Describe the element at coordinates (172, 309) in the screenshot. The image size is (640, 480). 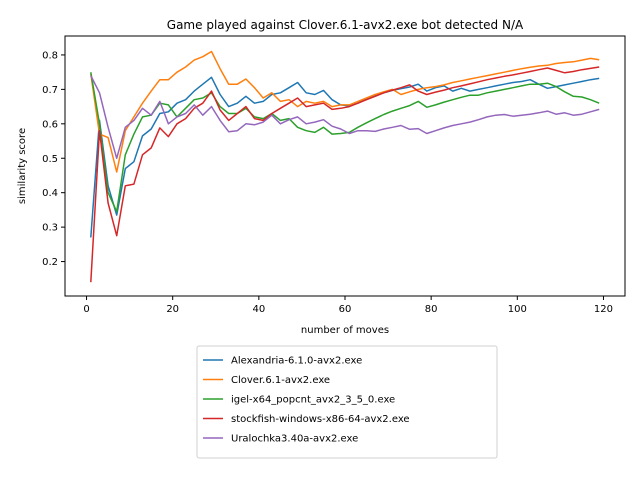
I see `x-tick-label: 20` at that location.